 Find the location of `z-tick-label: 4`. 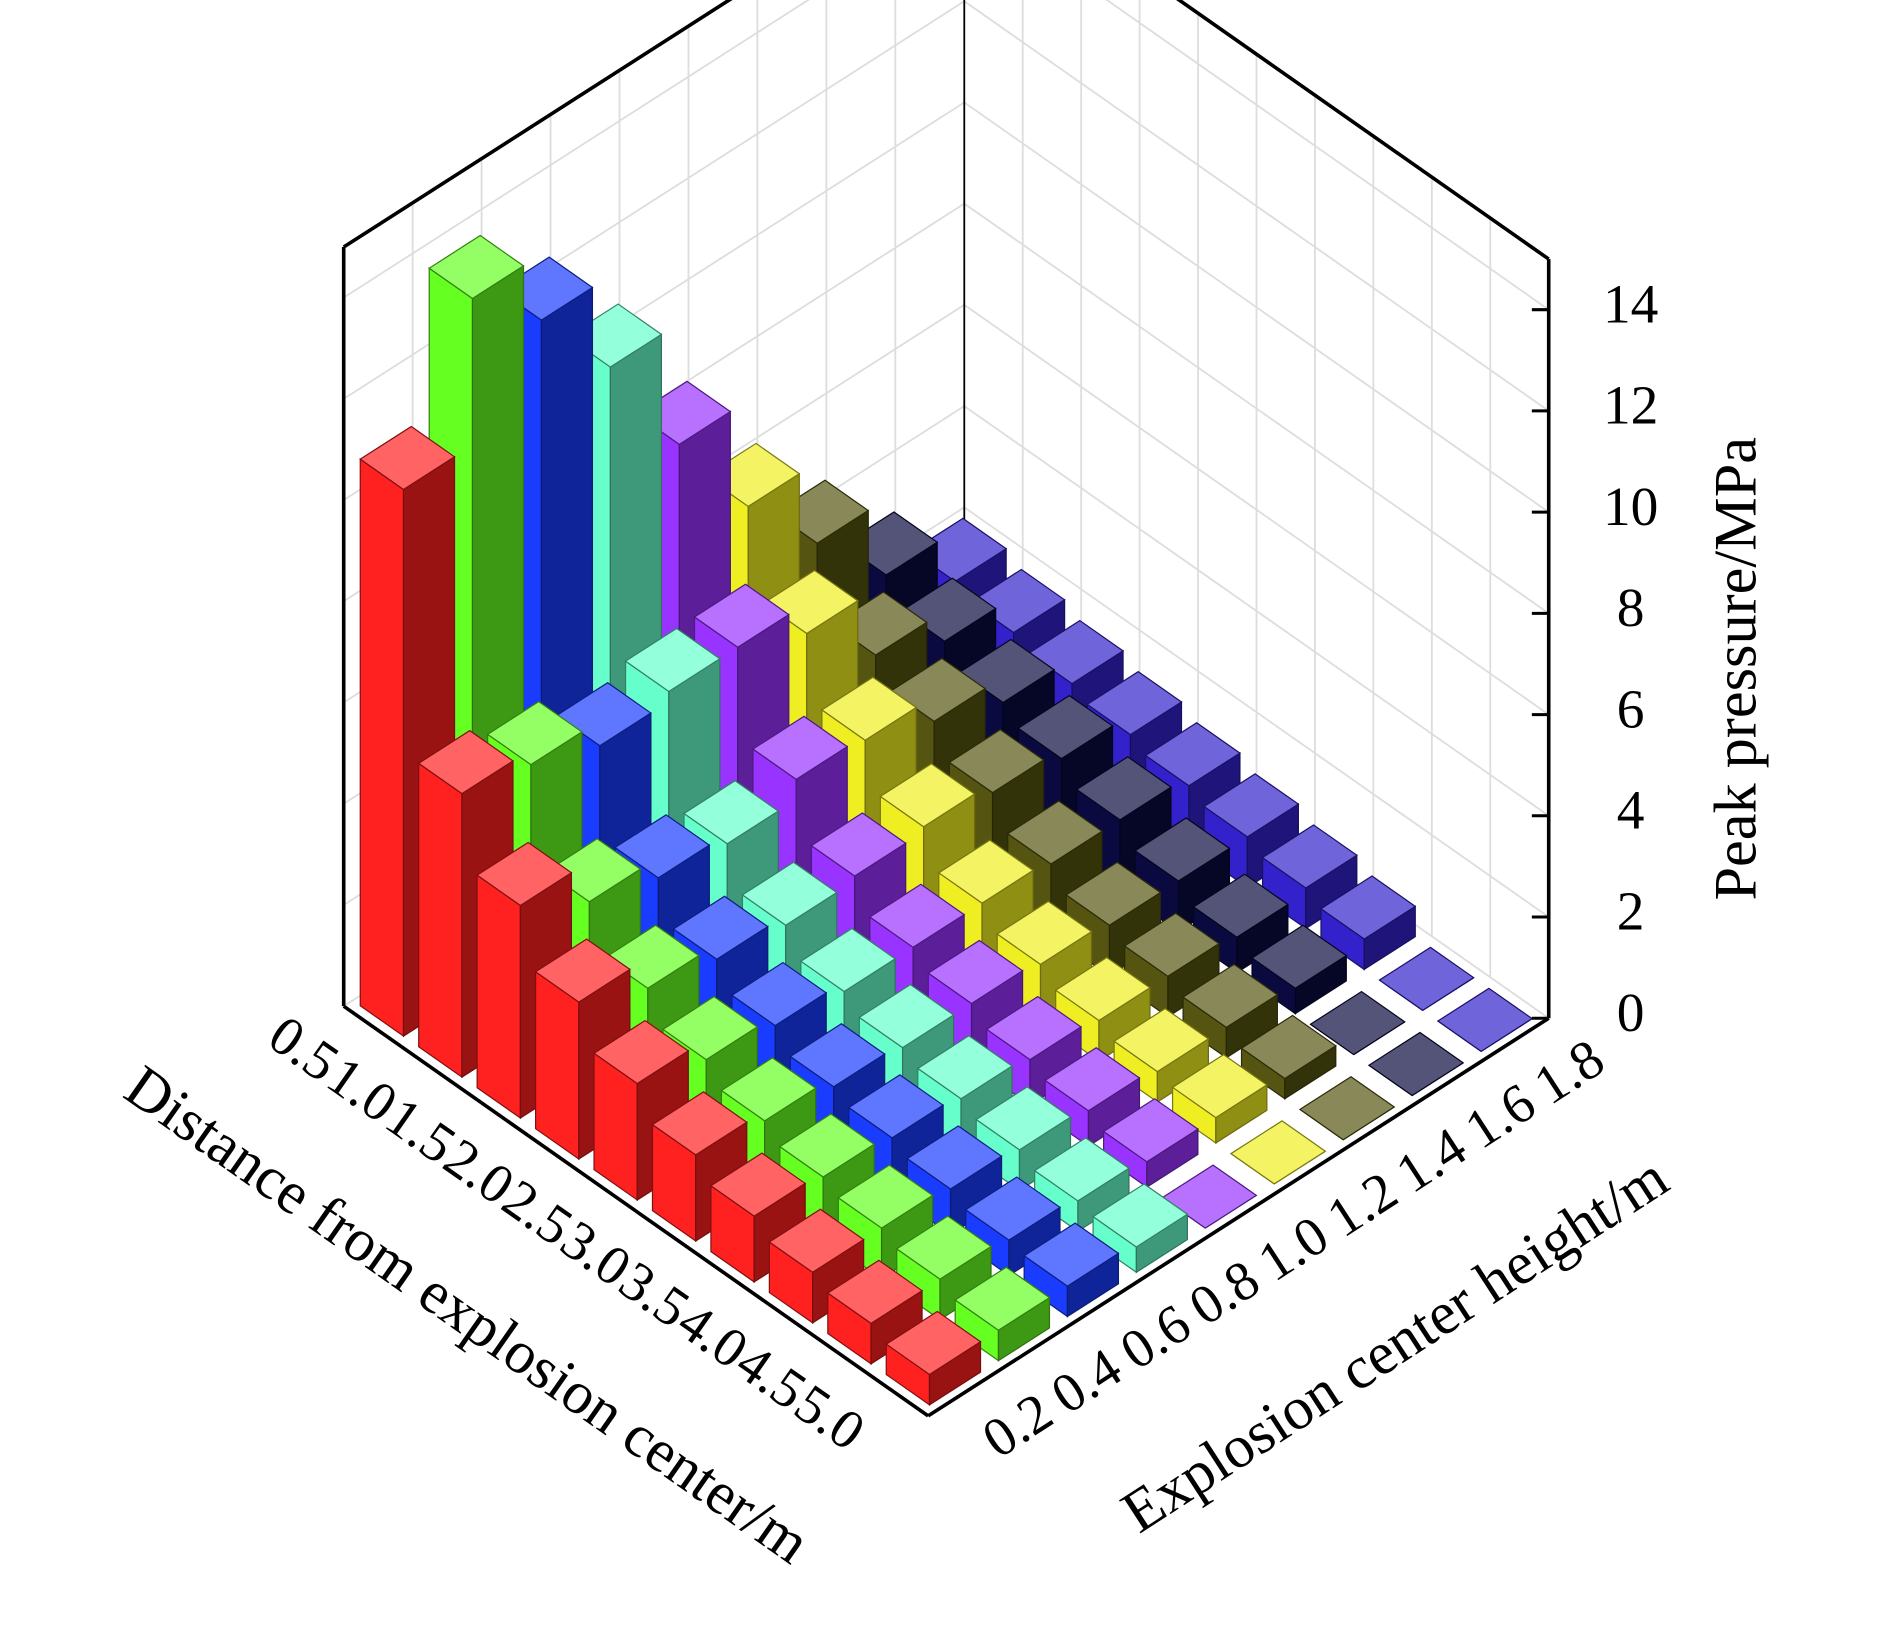

z-tick-label: 4 is located at coordinates (1631, 810).